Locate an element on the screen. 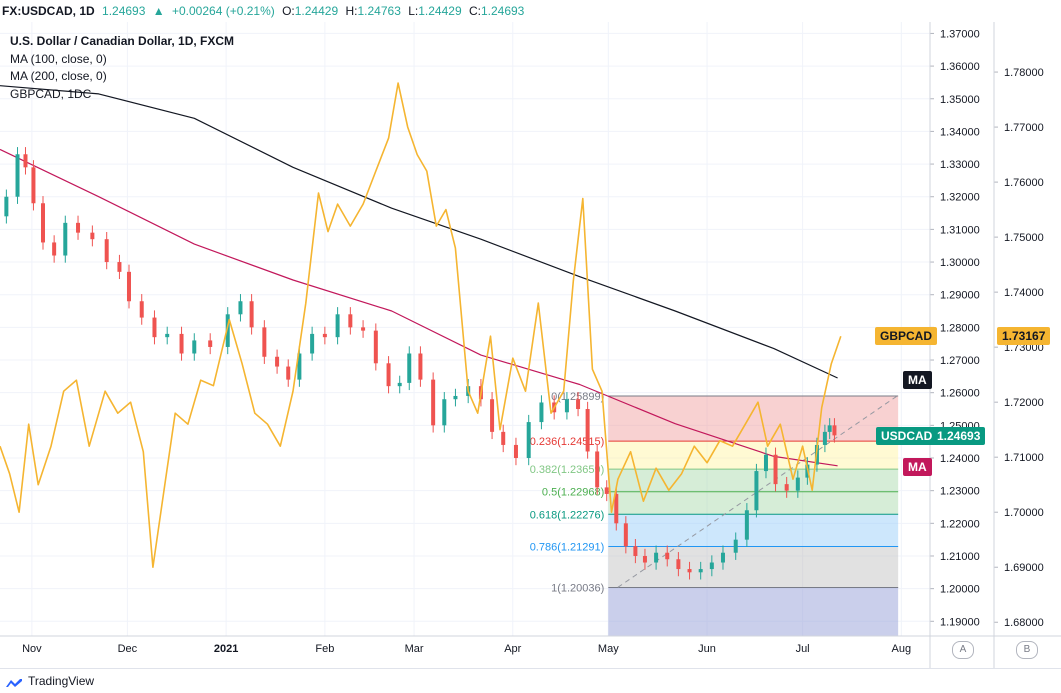  last-price: 1.24693 is located at coordinates (124, 11).